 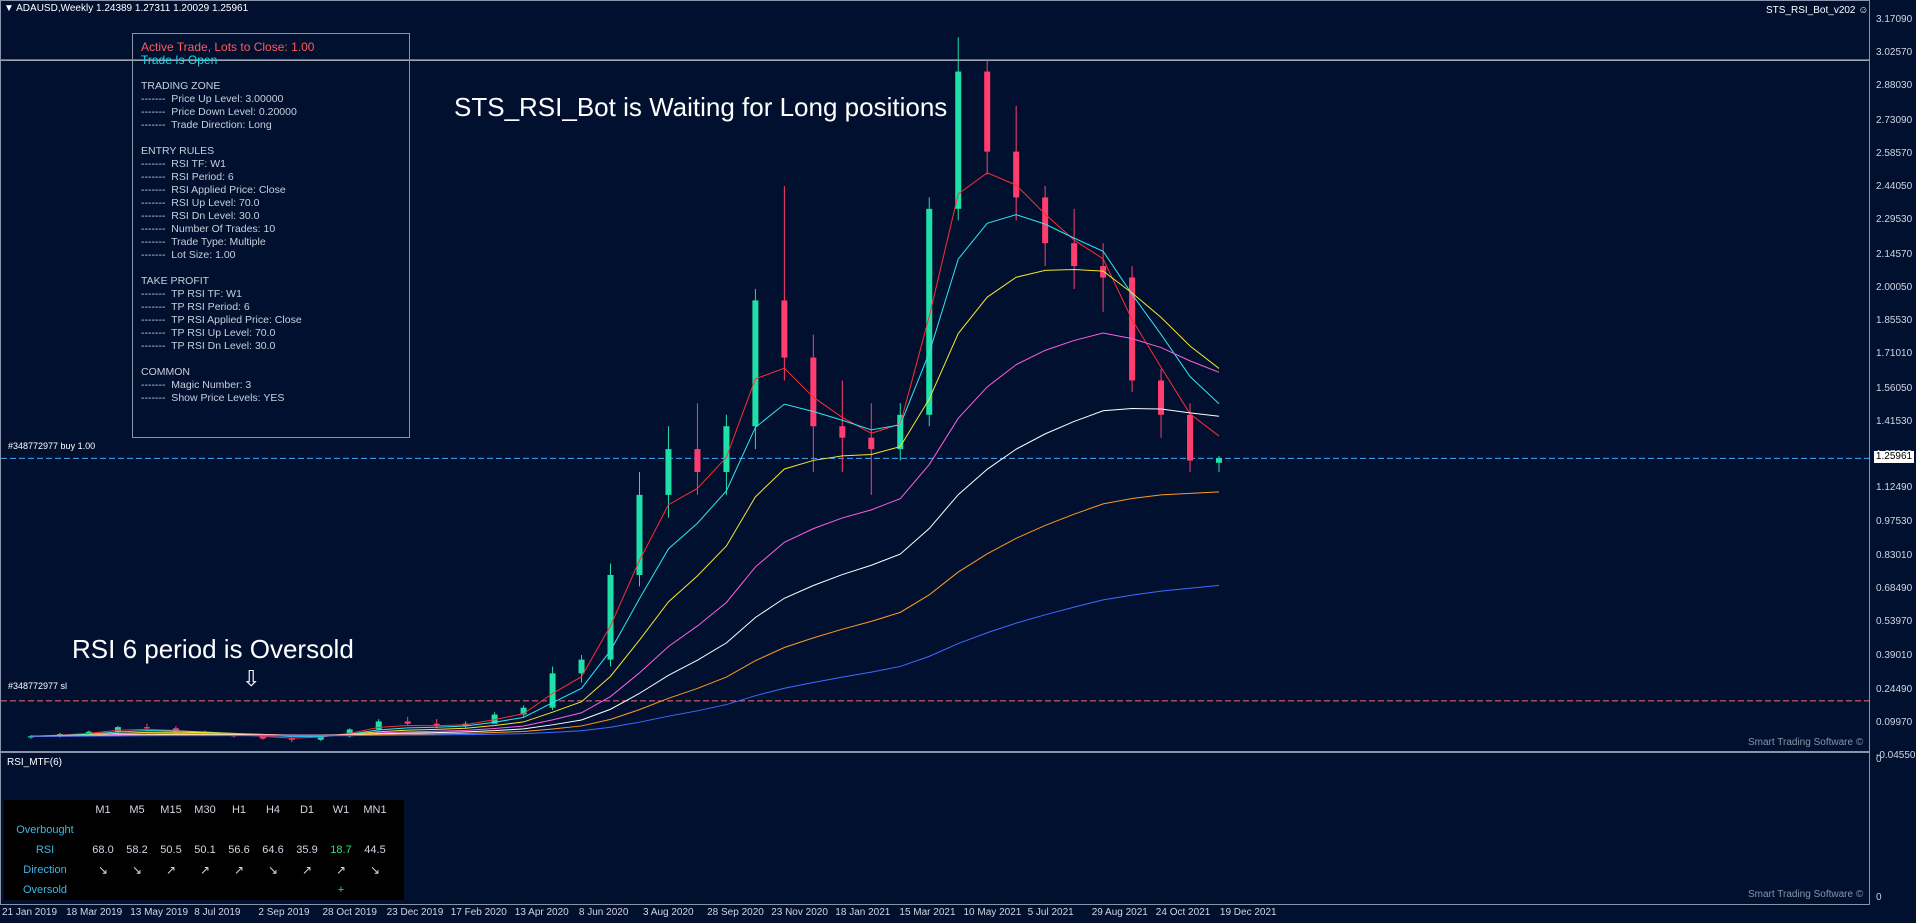 What do you see at coordinates (927, 912) in the screenshot?
I see `time-tick-label: 15 Mar 2021` at bounding box center [927, 912].